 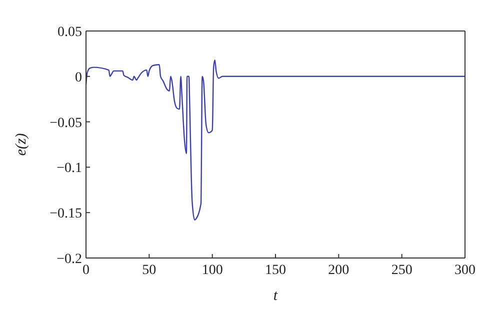 What do you see at coordinates (21, 144) in the screenshot?
I see `y-axis-title: e(z)` at bounding box center [21, 144].